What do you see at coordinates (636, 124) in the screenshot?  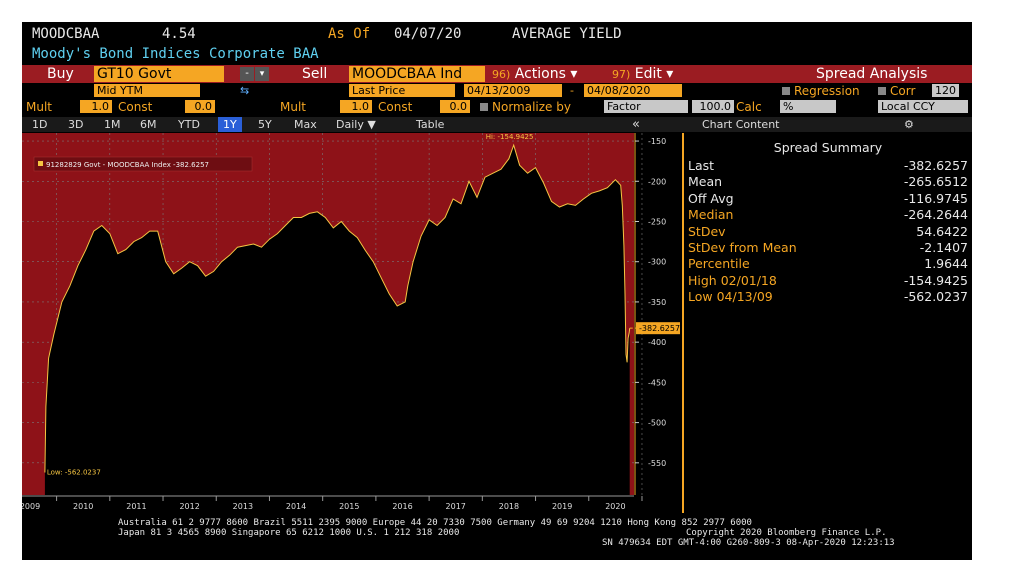 I see `collapse-icon: «` at bounding box center [636, 124].